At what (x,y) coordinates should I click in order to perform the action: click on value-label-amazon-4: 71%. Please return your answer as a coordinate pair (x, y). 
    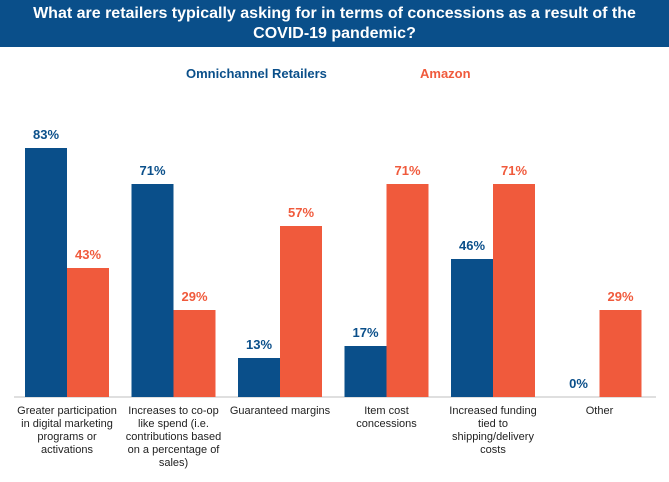
    Looking at the image, I should click on (514, 170).